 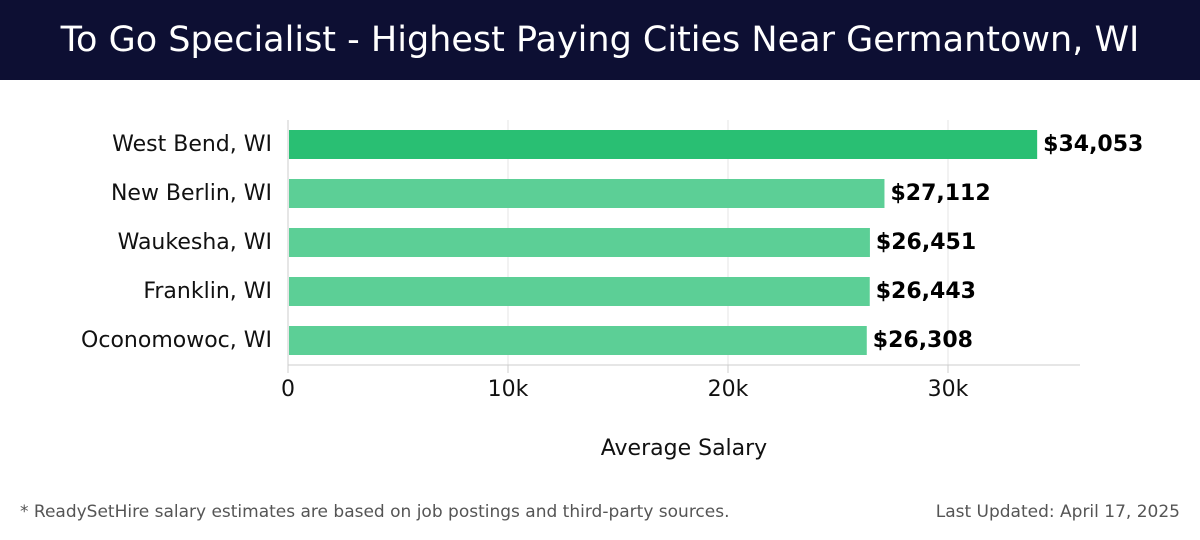 What do you see at coordinates (288, 389) in the screenshot?
I see `x-tick-label: 0` at bounding box center [288, 389].